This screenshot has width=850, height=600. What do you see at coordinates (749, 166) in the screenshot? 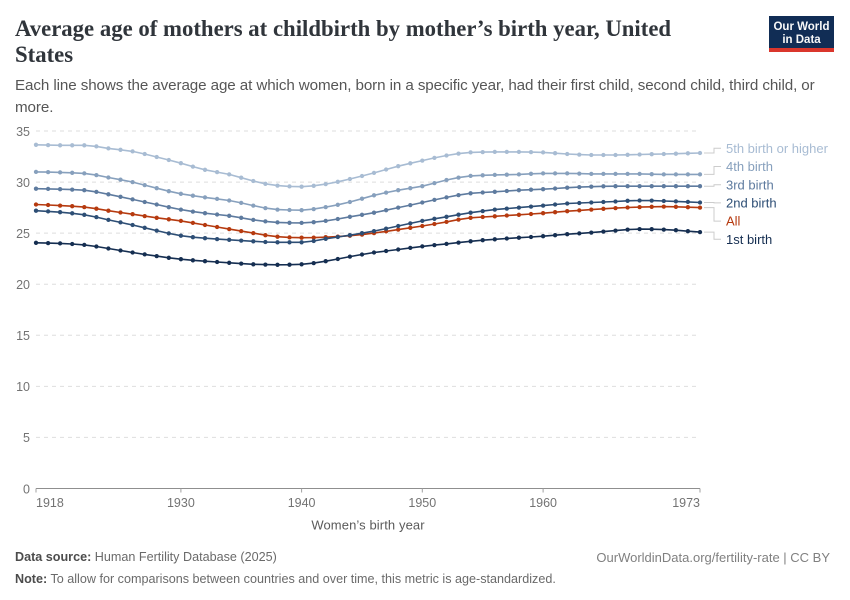
I see `svg-text: 4th birth` at bounding box center [749, 166].